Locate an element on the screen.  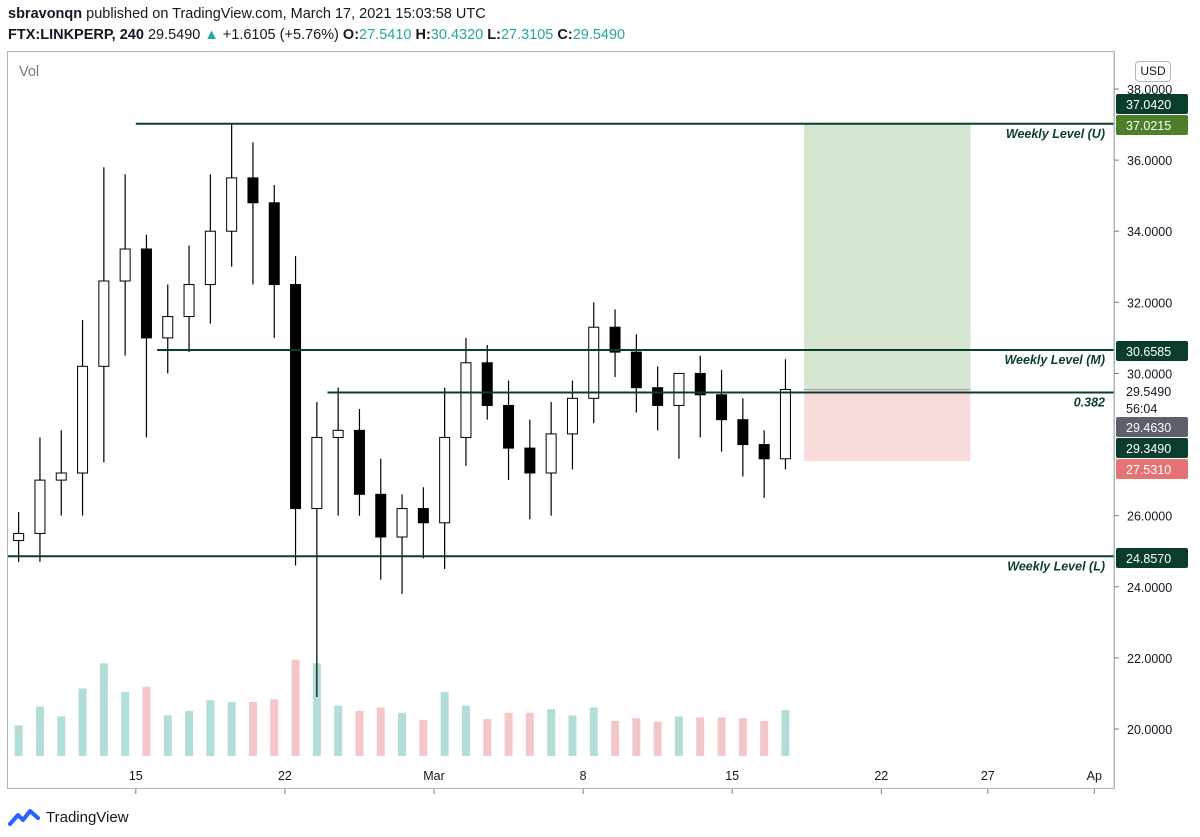
take-profit-zone is located at coordinates (887, 256).